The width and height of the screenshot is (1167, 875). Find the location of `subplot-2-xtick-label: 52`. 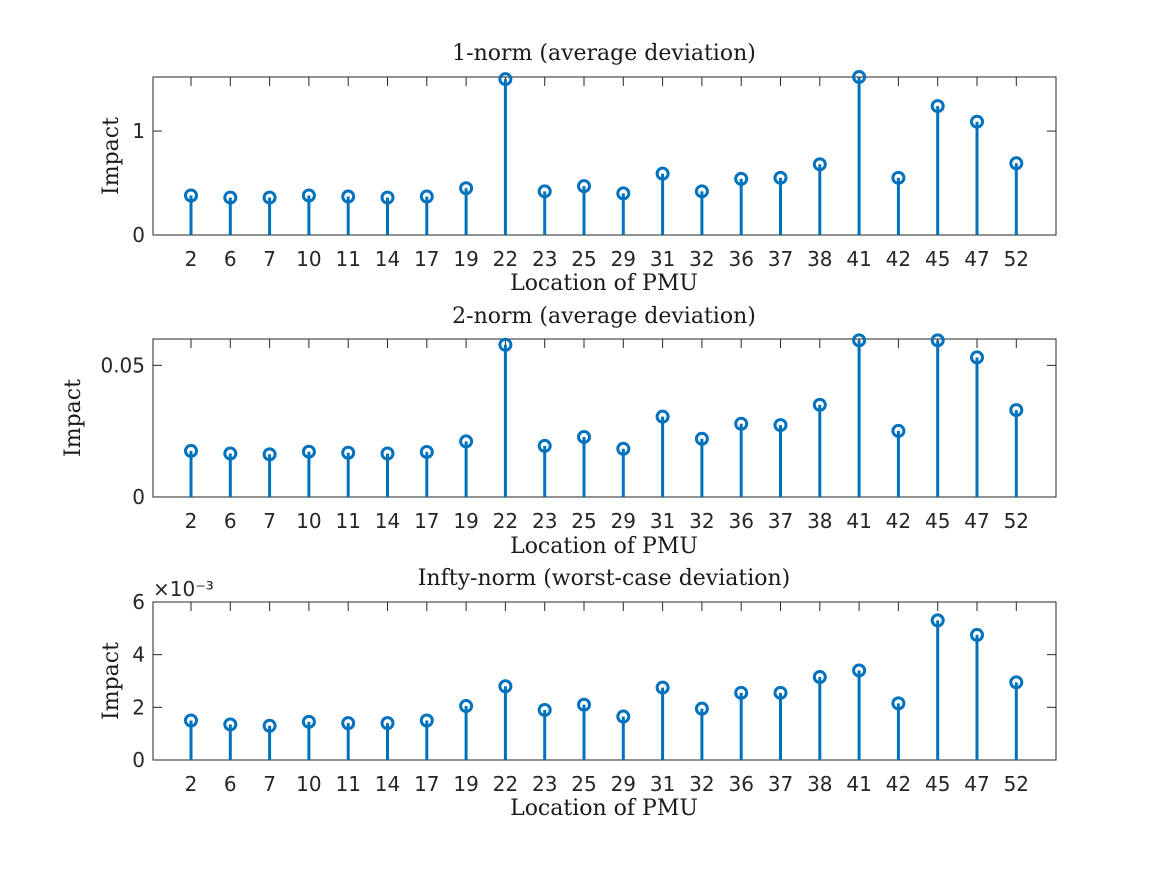

subplot-2-xtick-label: 52 is located at coordinates (1016, 521).